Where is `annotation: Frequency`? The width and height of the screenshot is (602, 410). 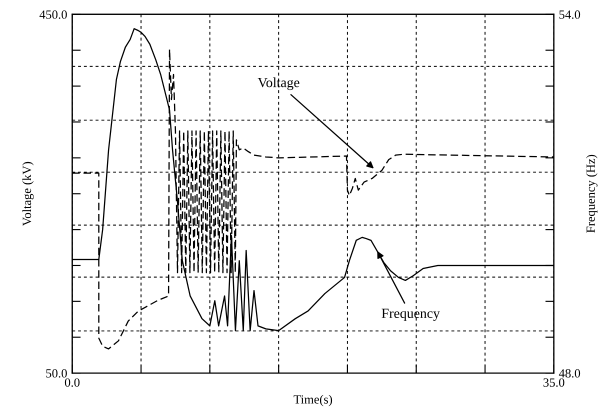 annotation: Frequency is located at coordinates (411, 314).